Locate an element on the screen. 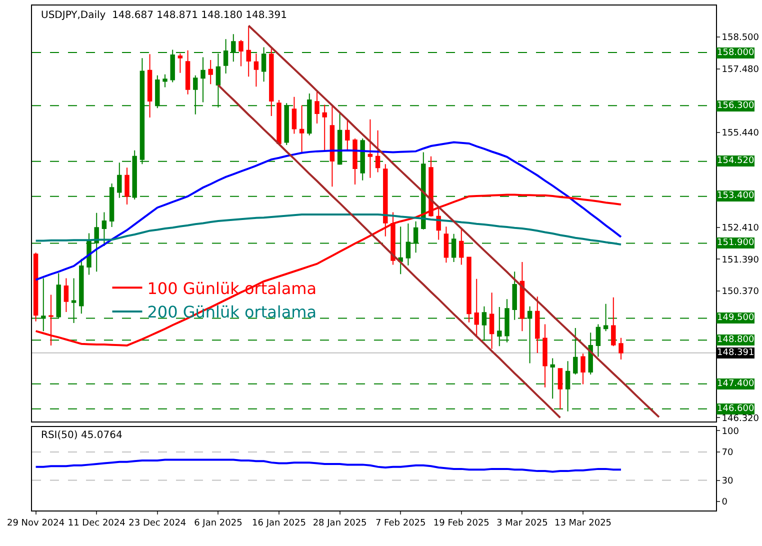 This screenshot has width=762, height=546. ref-line-label: 149.500 is located at coordinates (735, 318).